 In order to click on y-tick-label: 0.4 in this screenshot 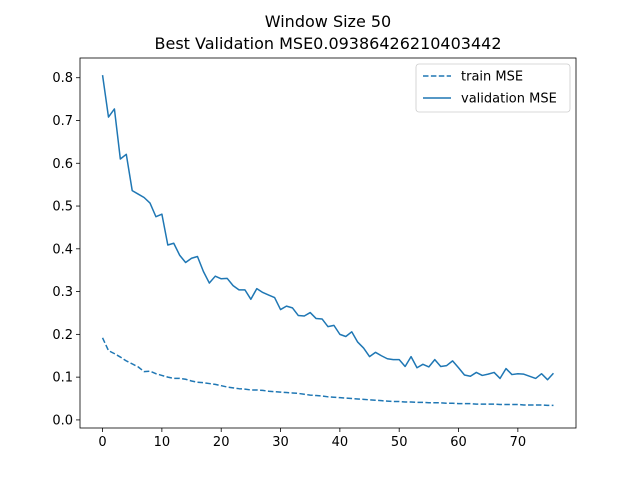, I will do `click(62, 249)`.